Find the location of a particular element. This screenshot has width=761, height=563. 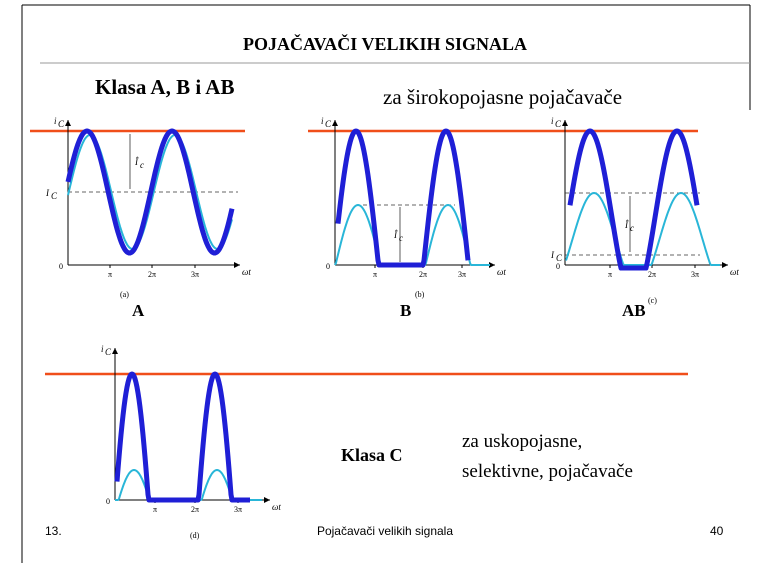

title: POJAČAVAČI VELIKIH SIGNALA is located at coordinates (385, 43).